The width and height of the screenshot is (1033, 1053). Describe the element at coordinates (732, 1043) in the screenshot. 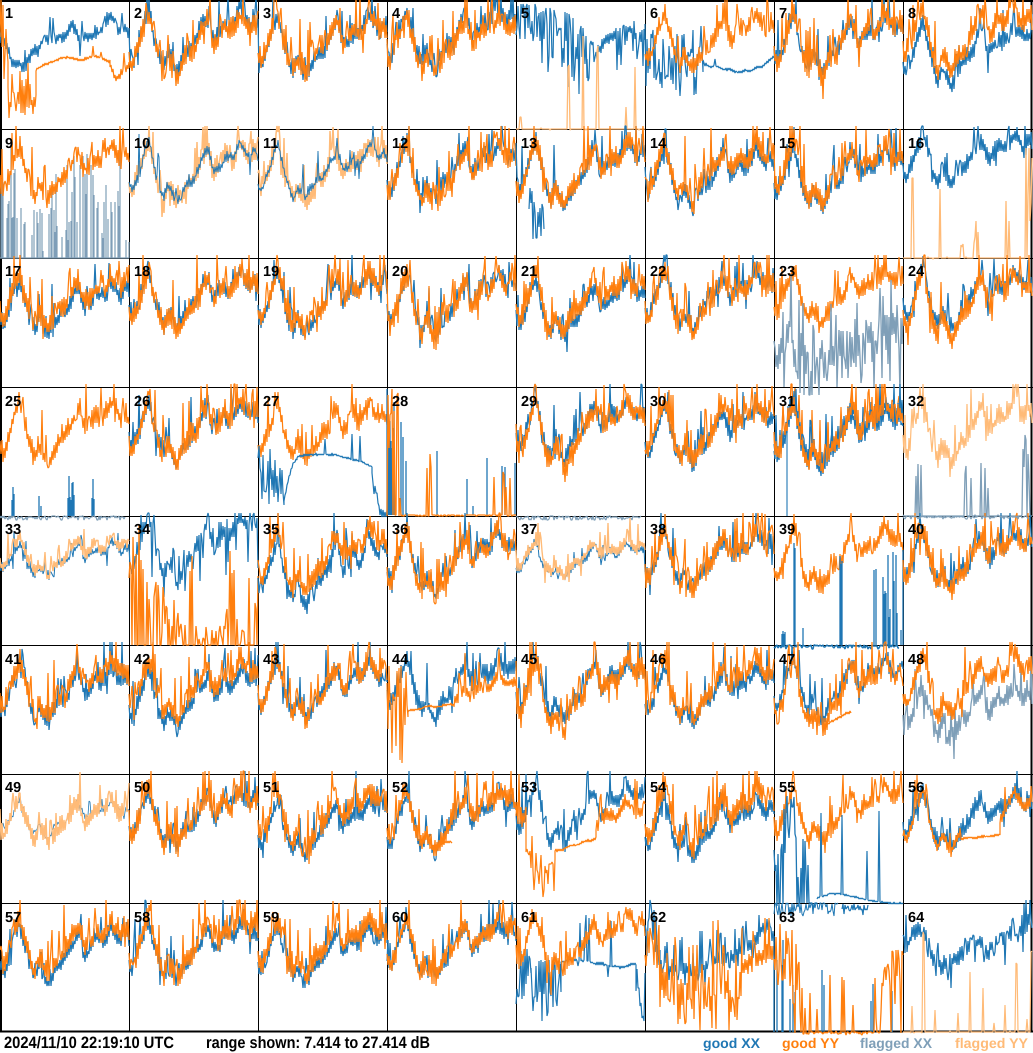

I see `svg-text: good XX` at that location.